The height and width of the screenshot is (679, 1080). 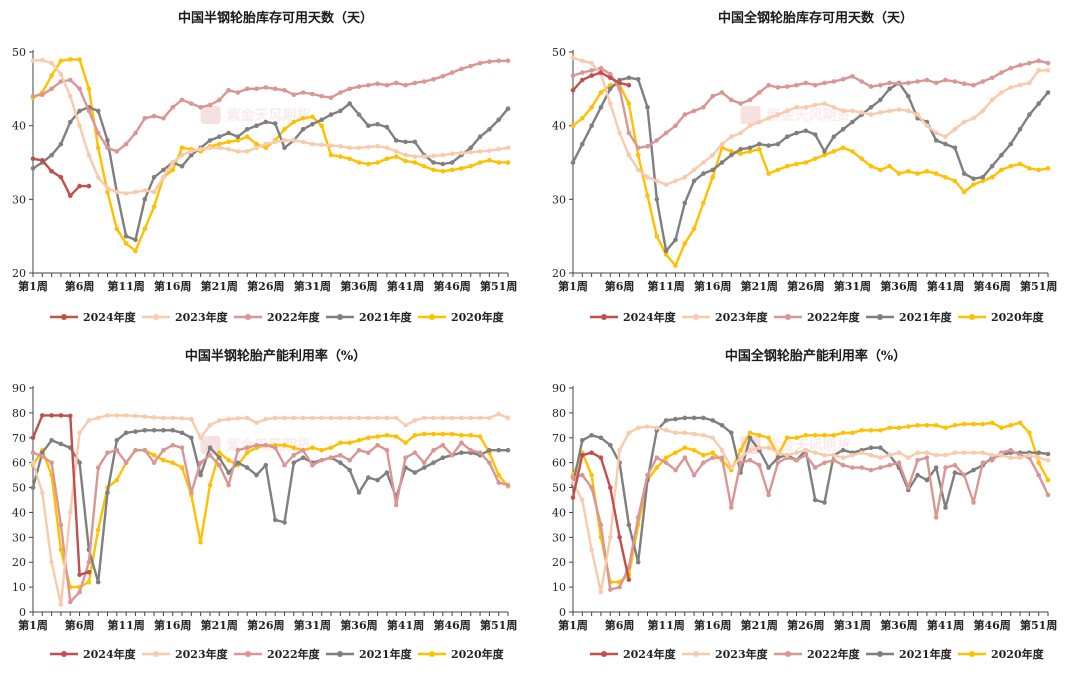 I want to click on y-tick-label: 90, so click(x=19, y=388).